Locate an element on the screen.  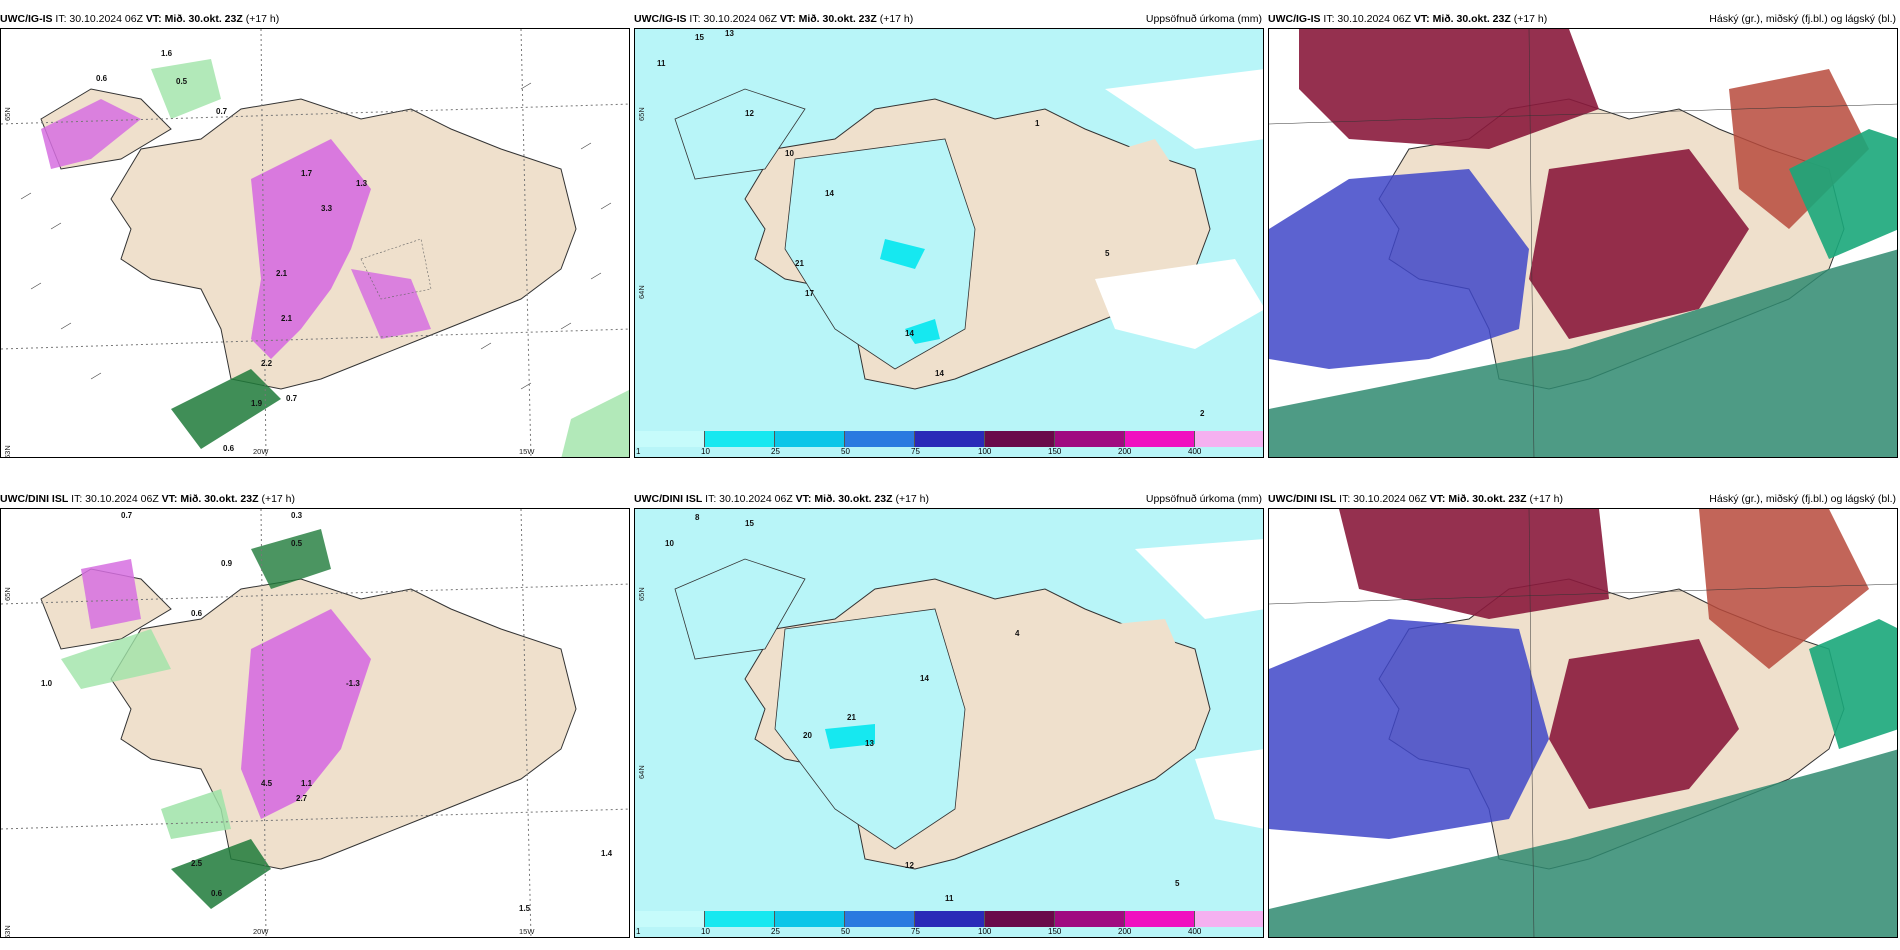
value-label: 3.3 is located at coordinates (327, 208).